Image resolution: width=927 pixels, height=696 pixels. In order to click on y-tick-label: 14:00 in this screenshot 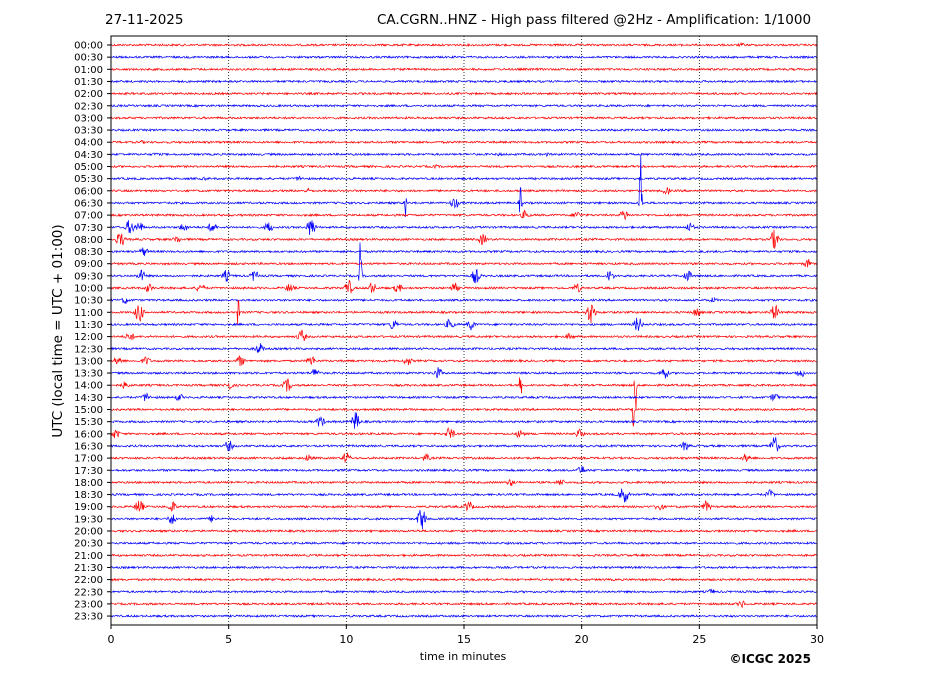, I will do `click(88, 386)`.